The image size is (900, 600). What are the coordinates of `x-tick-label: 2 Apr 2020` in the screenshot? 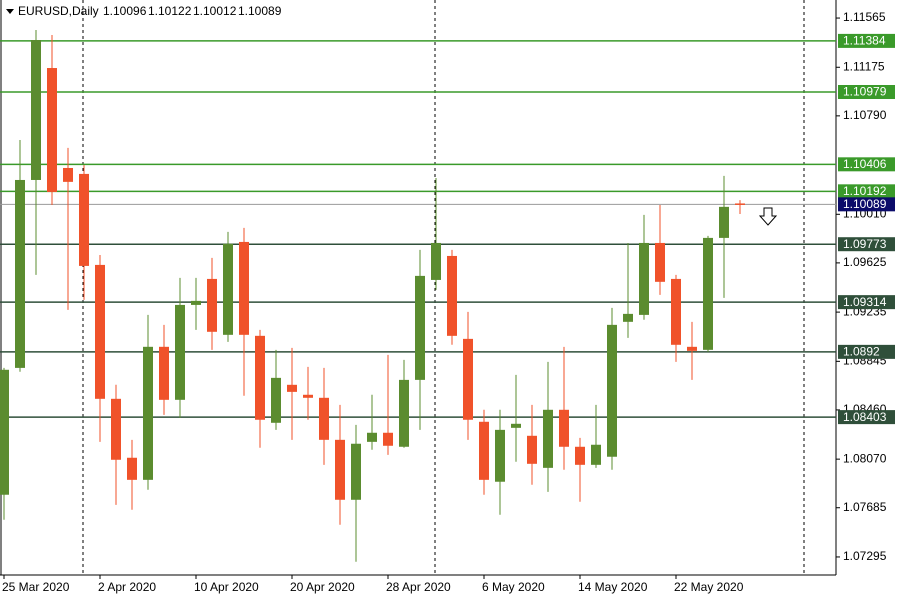 It's located at (127, 587).